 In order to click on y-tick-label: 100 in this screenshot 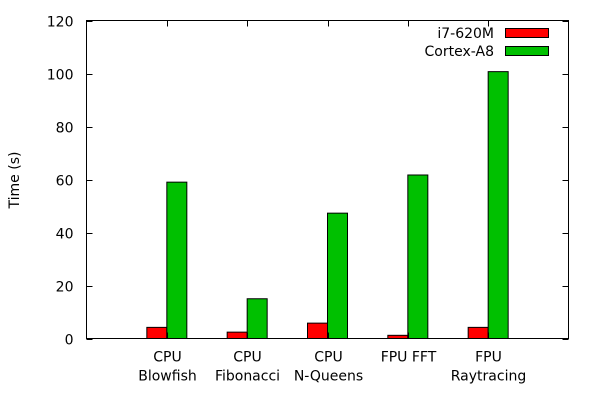, I will do `click(60, 76)`.